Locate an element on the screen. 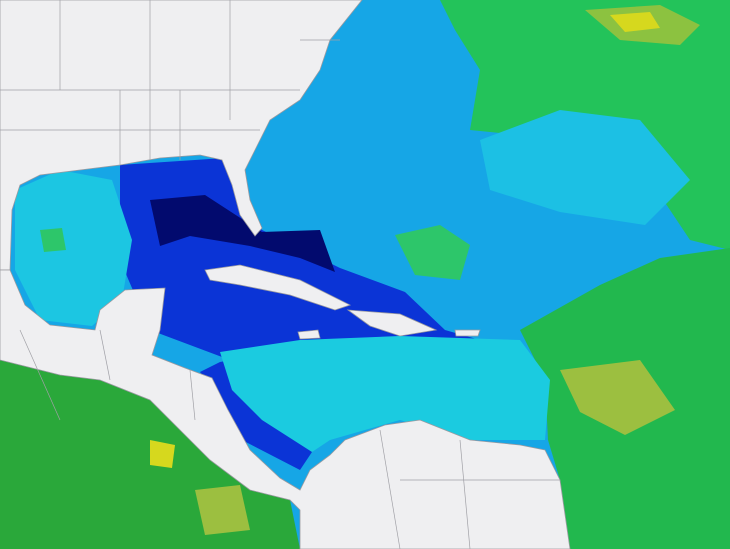 The width and height of the screenshot is (730, 549). atlantic-east-yellowgreen is located at coordinates (617, 397).